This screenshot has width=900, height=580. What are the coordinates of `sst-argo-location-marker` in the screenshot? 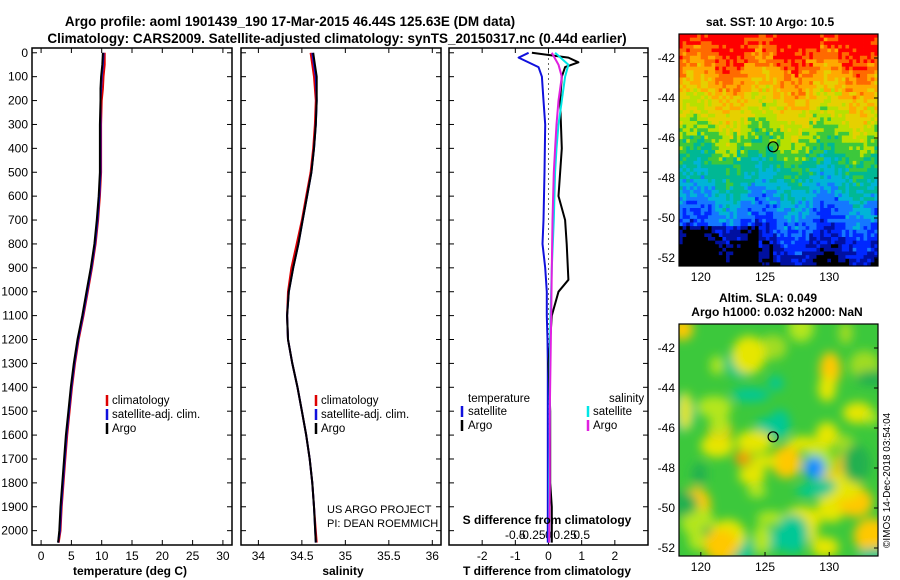 It's located at (773, 147).